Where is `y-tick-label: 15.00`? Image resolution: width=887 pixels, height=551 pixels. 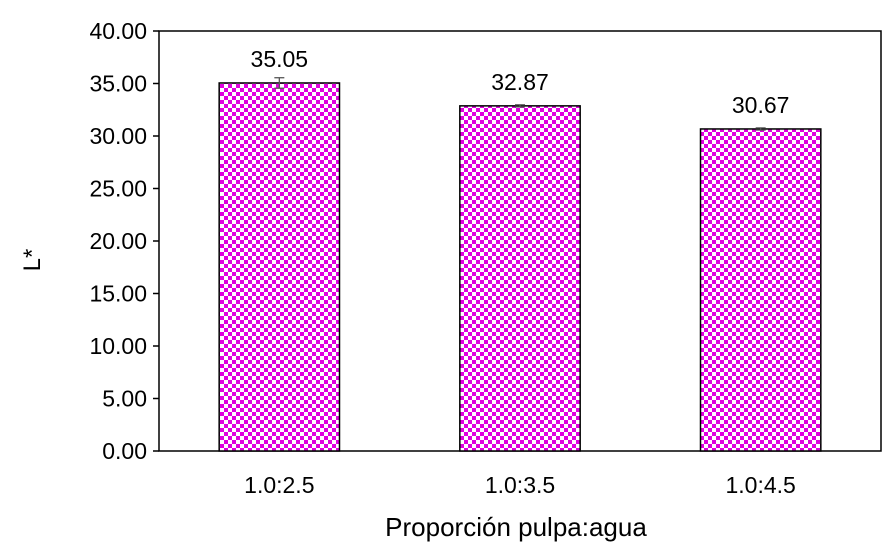 y-tick-label: 15.00 is located at coordinates (118, 294).